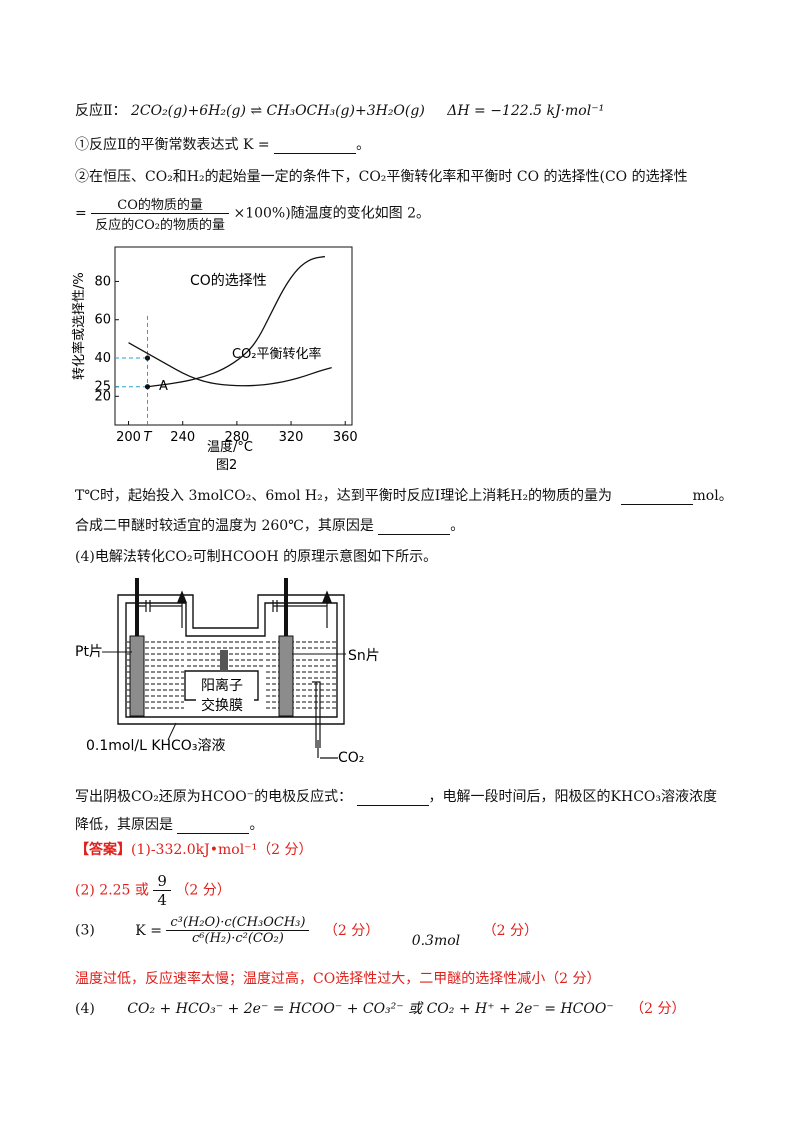 The image size is (800, 1132). What do you see at coordinates (363, 145) in the screenshot?
I see `question-1-end: 。` at bounding box center [363, 145].